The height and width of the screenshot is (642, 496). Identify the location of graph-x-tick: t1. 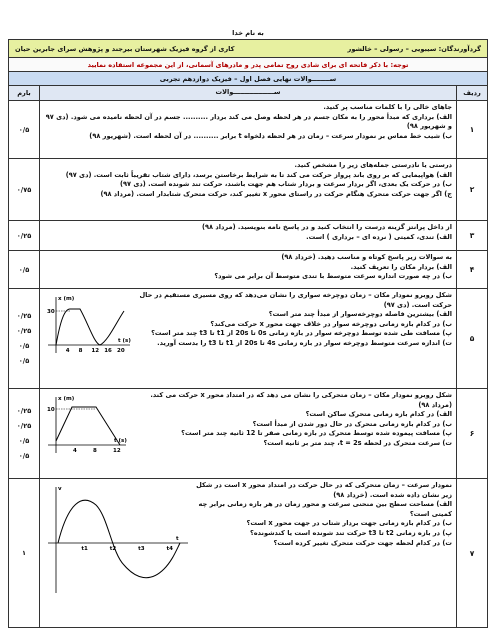
(84, 549).